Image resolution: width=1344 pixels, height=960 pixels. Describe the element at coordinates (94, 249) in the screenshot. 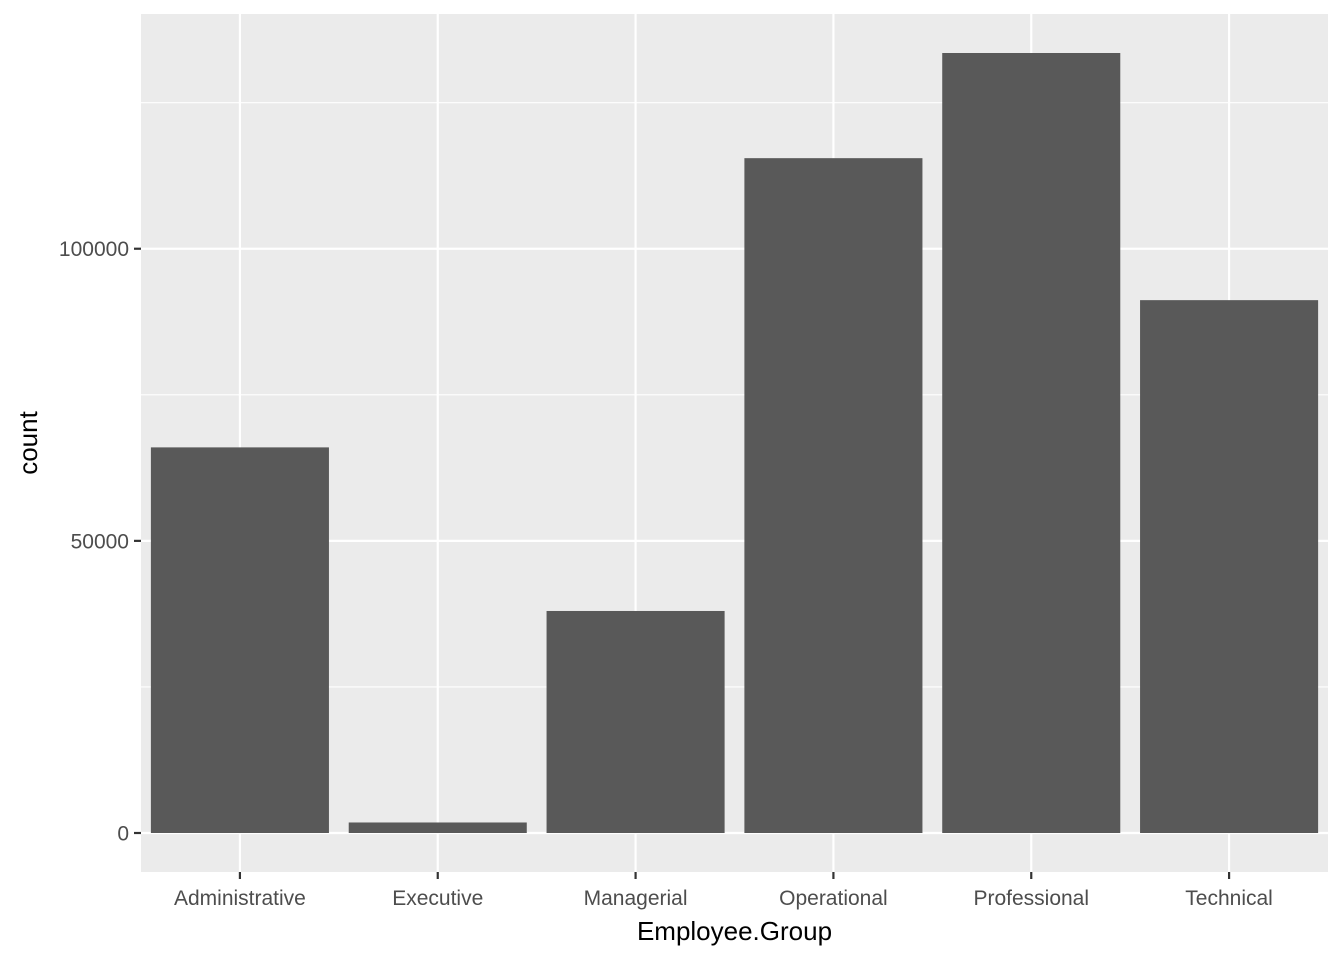

I see `y-tick-label: 100000` at that location.